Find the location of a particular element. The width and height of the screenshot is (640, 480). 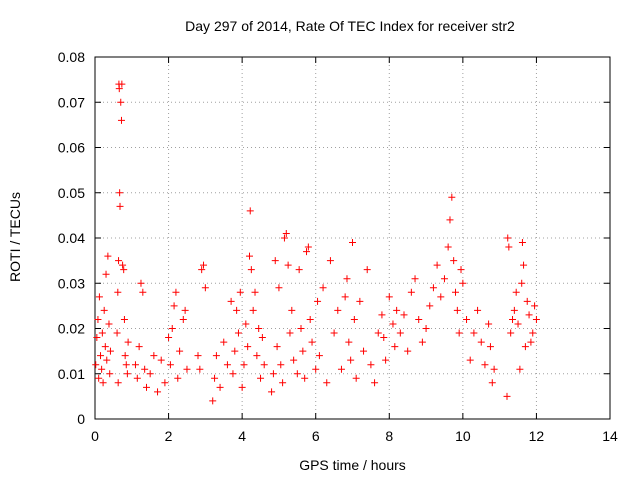

x-tick-label: 8 is located at coordinates (389, 436).